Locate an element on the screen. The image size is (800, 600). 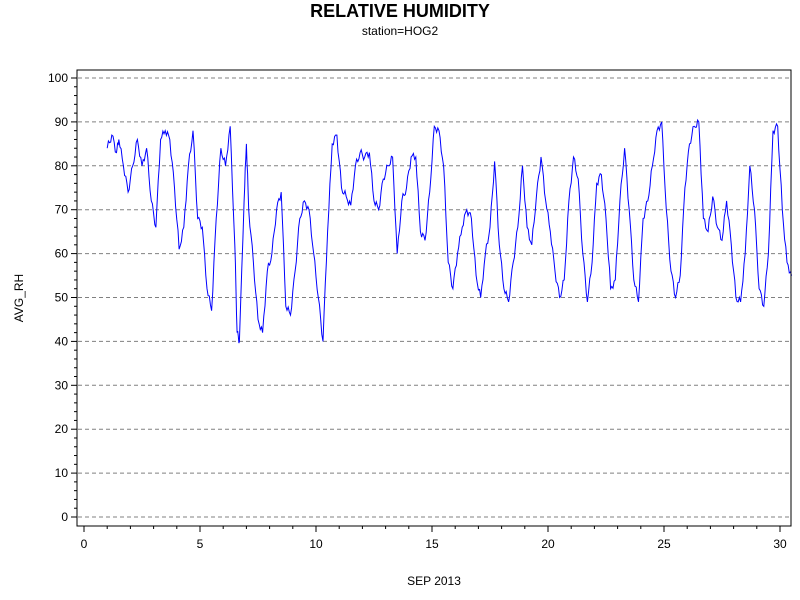
x-tick-label: 10 is located at coordinates (316, 544).